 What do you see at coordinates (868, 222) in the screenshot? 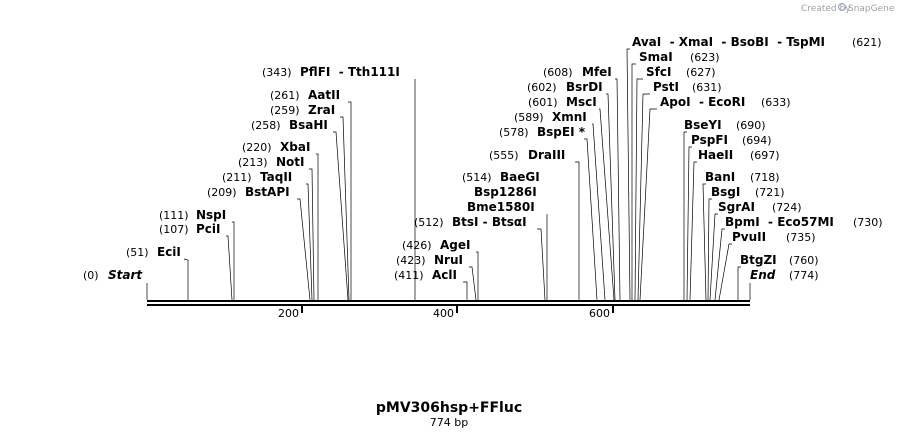
I see `site-position: (730)` at bounding box center [868, 222].